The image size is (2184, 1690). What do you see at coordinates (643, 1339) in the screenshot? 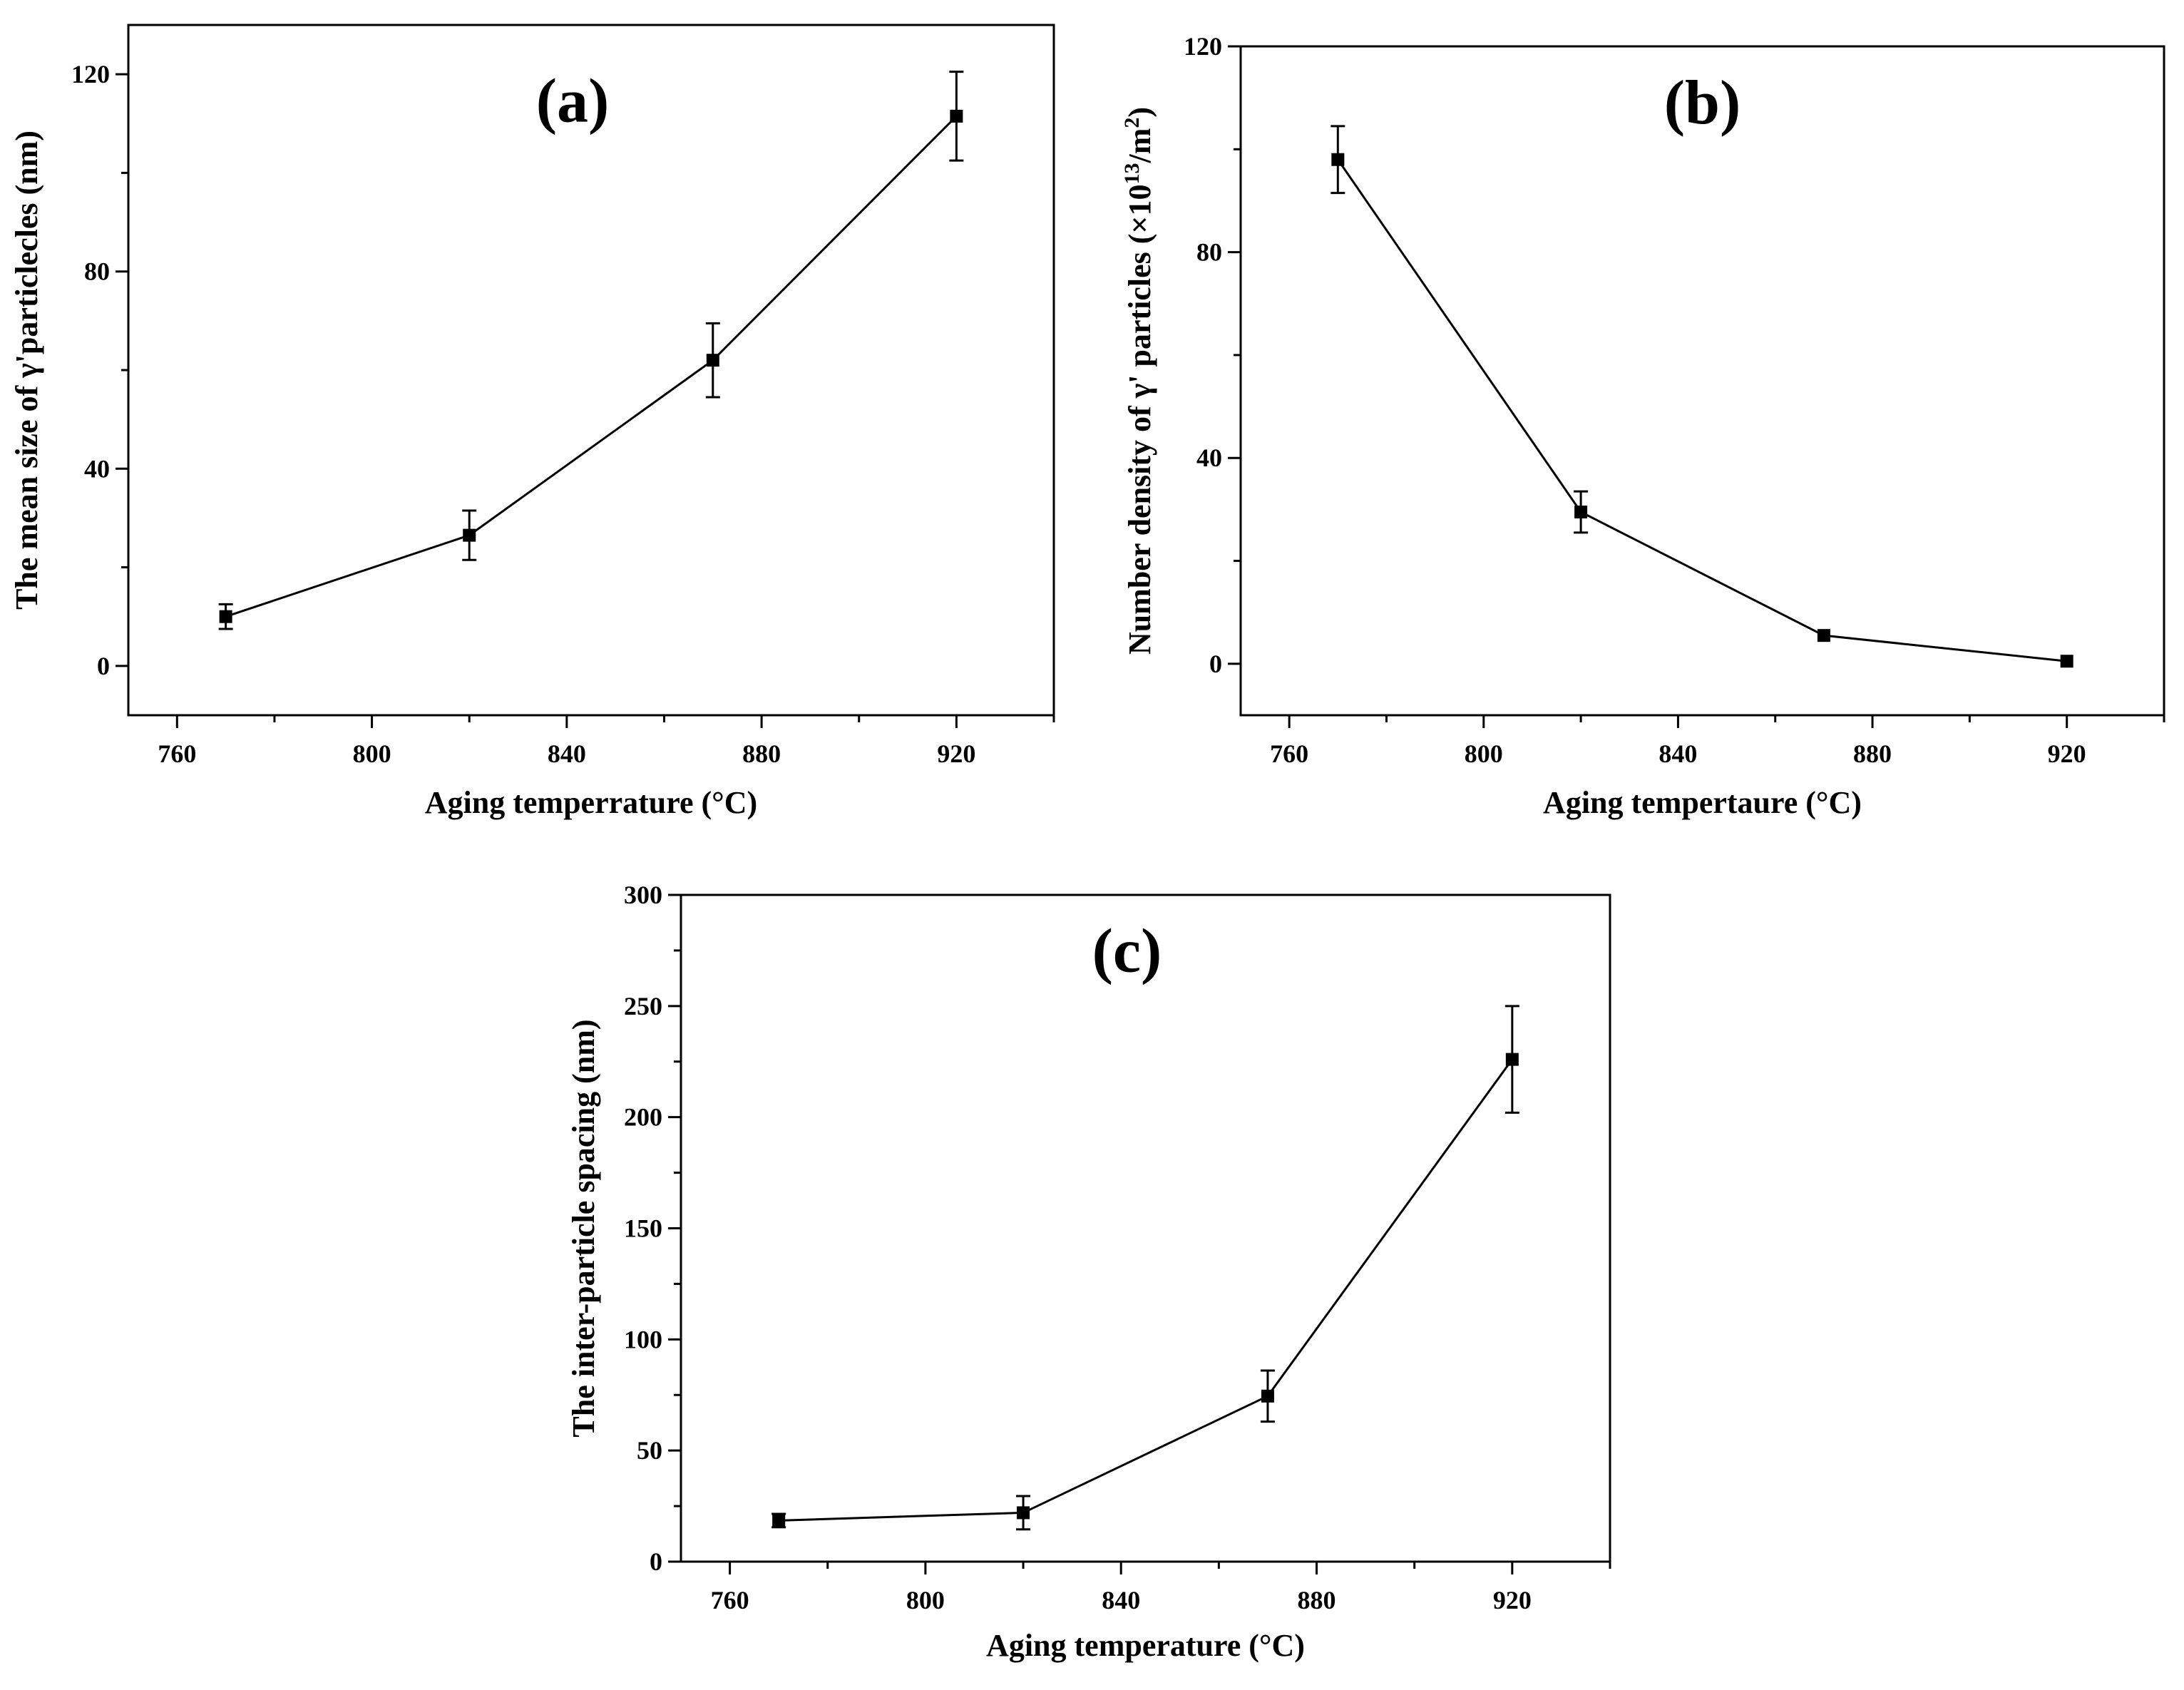
I see `y-tick-label: 100` at bounding box center [643, 1339].